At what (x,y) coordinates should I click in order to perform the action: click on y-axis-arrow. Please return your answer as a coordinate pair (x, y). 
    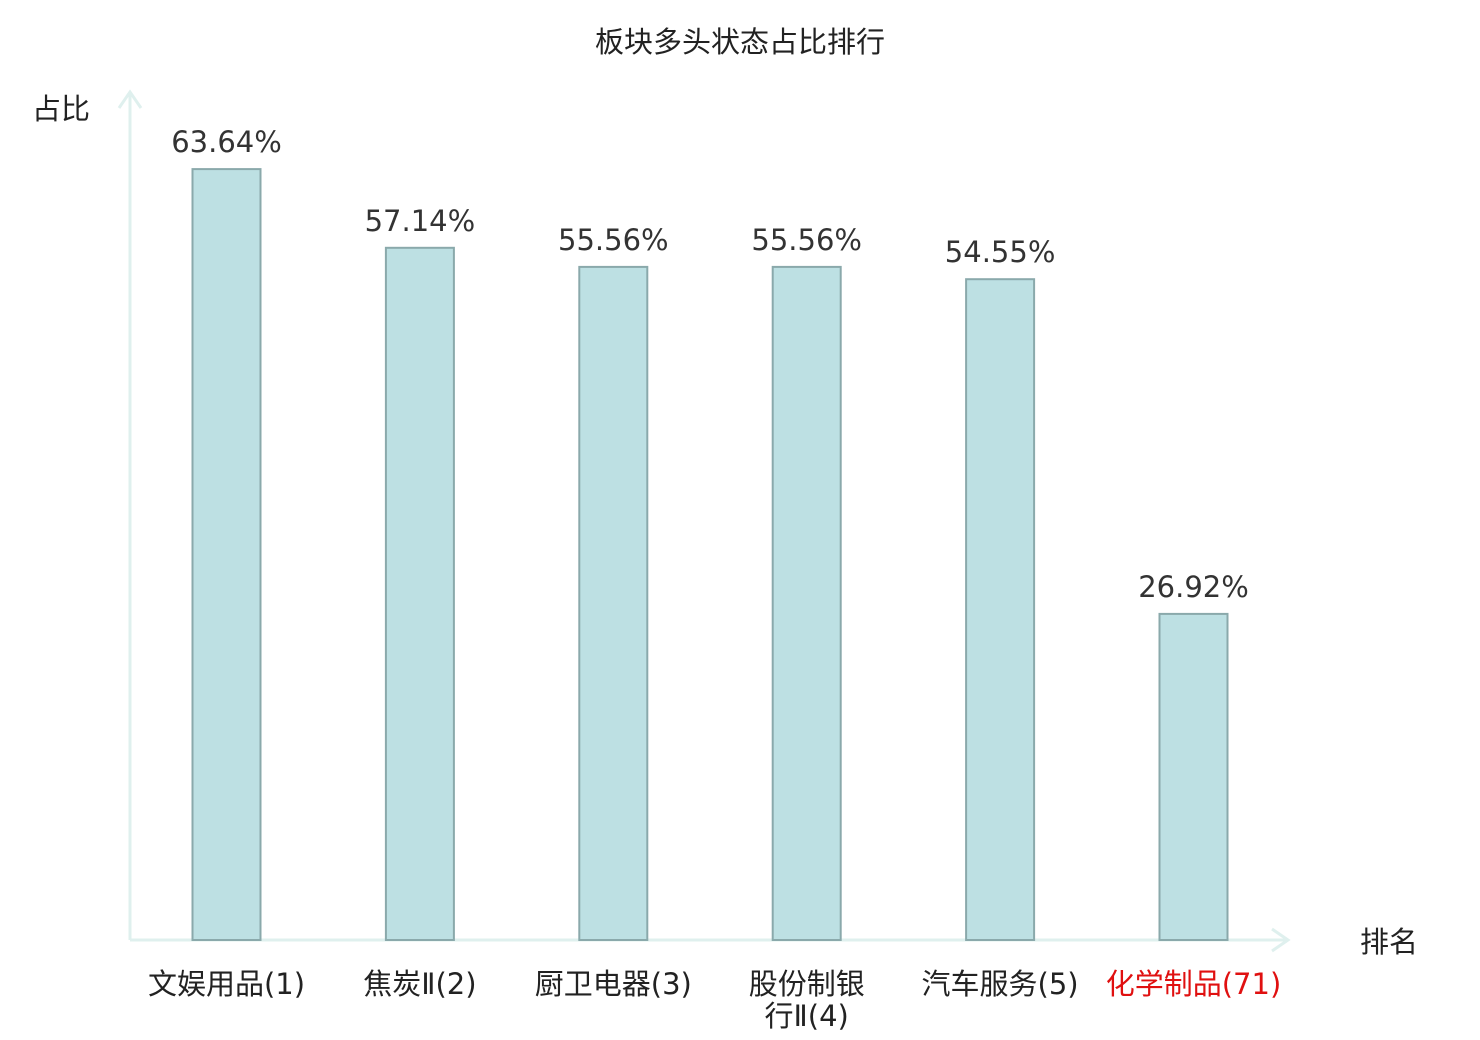
    Looking at the image, I should click on (130, 99).